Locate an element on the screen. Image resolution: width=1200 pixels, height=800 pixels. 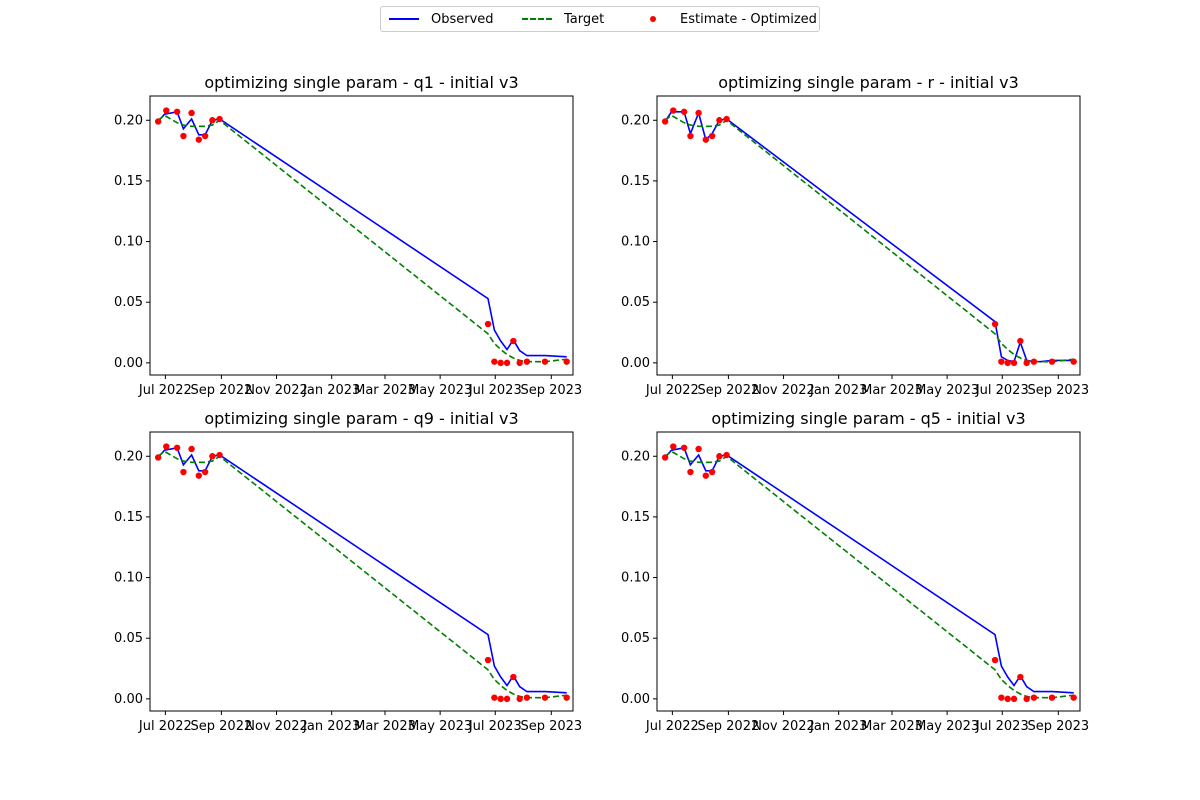
legend-swatch-target is located at coordinates (537, 19).